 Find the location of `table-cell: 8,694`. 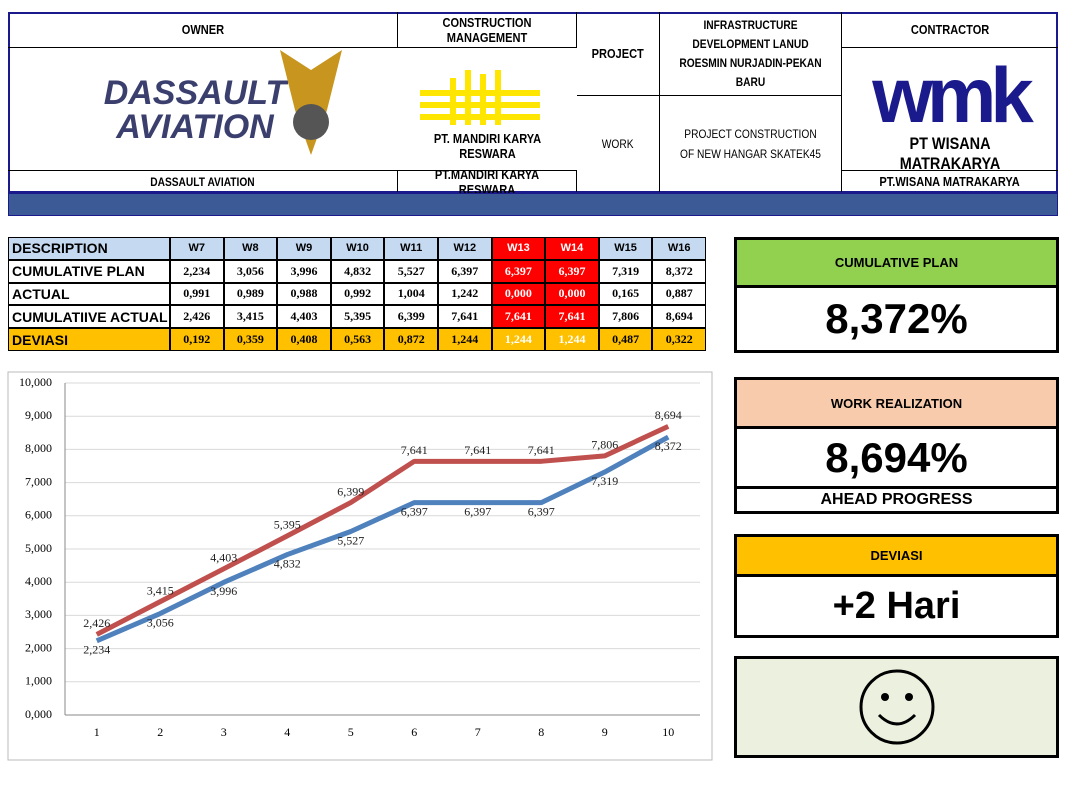

table-cell: 8,694 is located at coordinates (679, 317).